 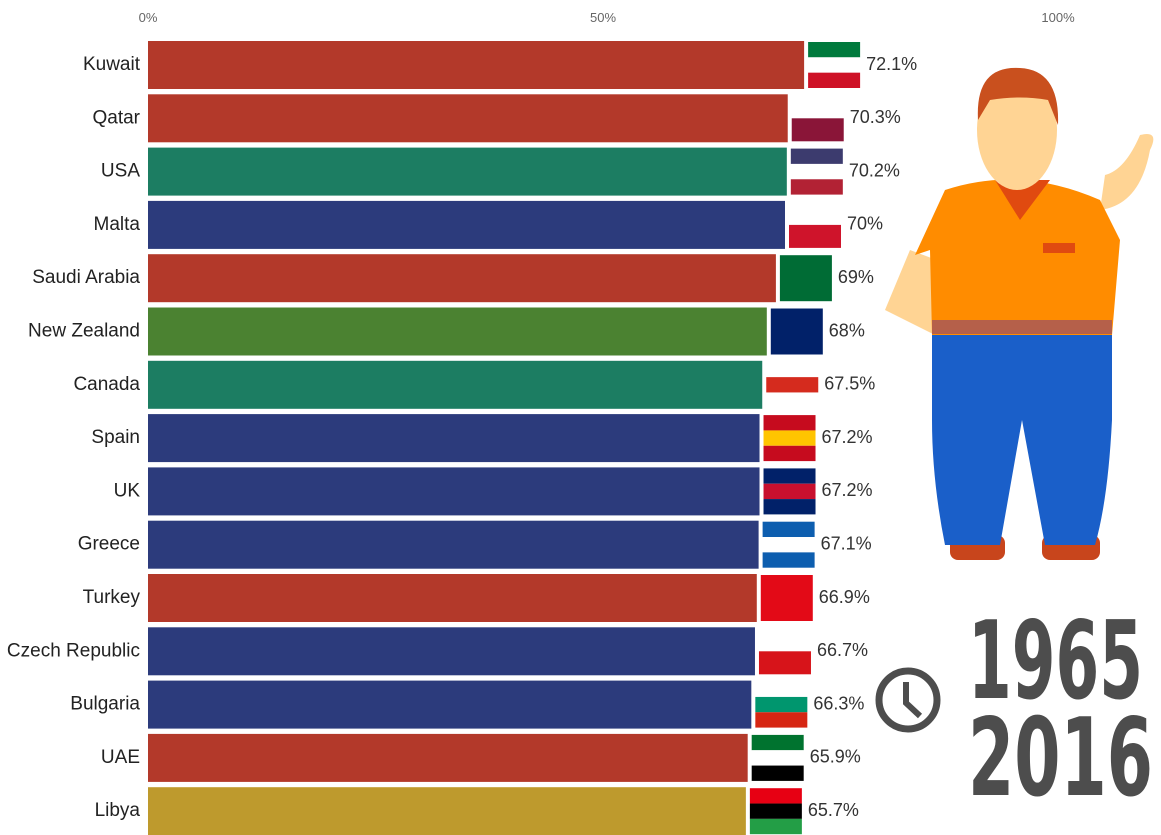 I want to click on value-label: 68%, so click(x=847, y=330).